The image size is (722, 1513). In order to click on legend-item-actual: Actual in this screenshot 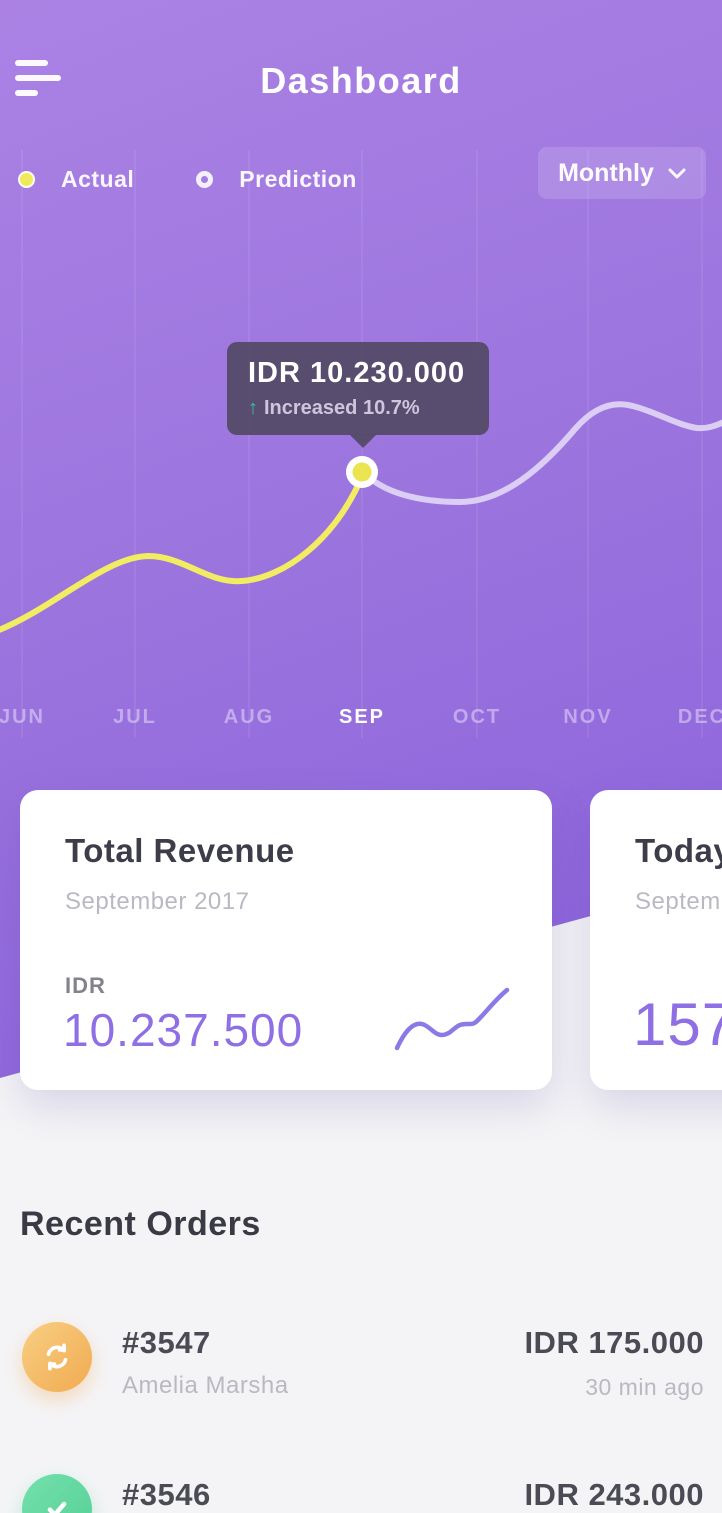, I will do `click(76, 179)`.